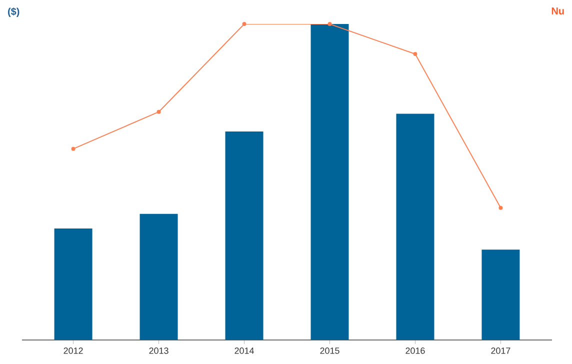 The height and width of the screenshot is (364, 572). Describe the element at coordinates (14, 12) in the screenshot. I see `y-axis-title: ($)` at that location.